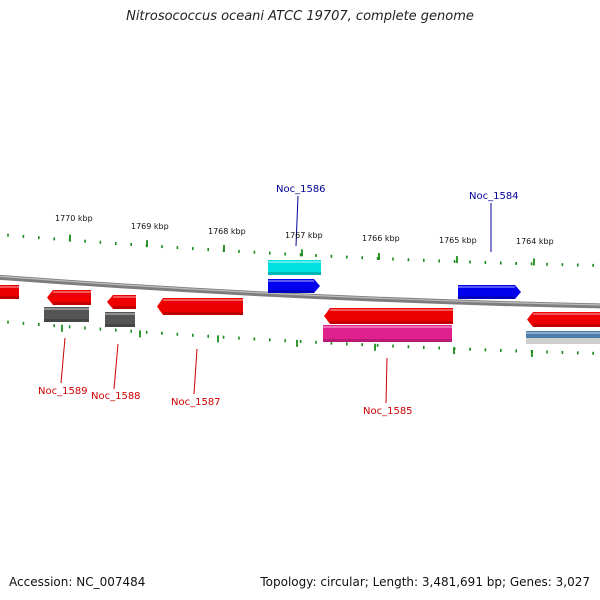 This screenshot has width=600, height=600. I want to click on gene-label-noc-1585: Noc_1585, so click(388, 411).